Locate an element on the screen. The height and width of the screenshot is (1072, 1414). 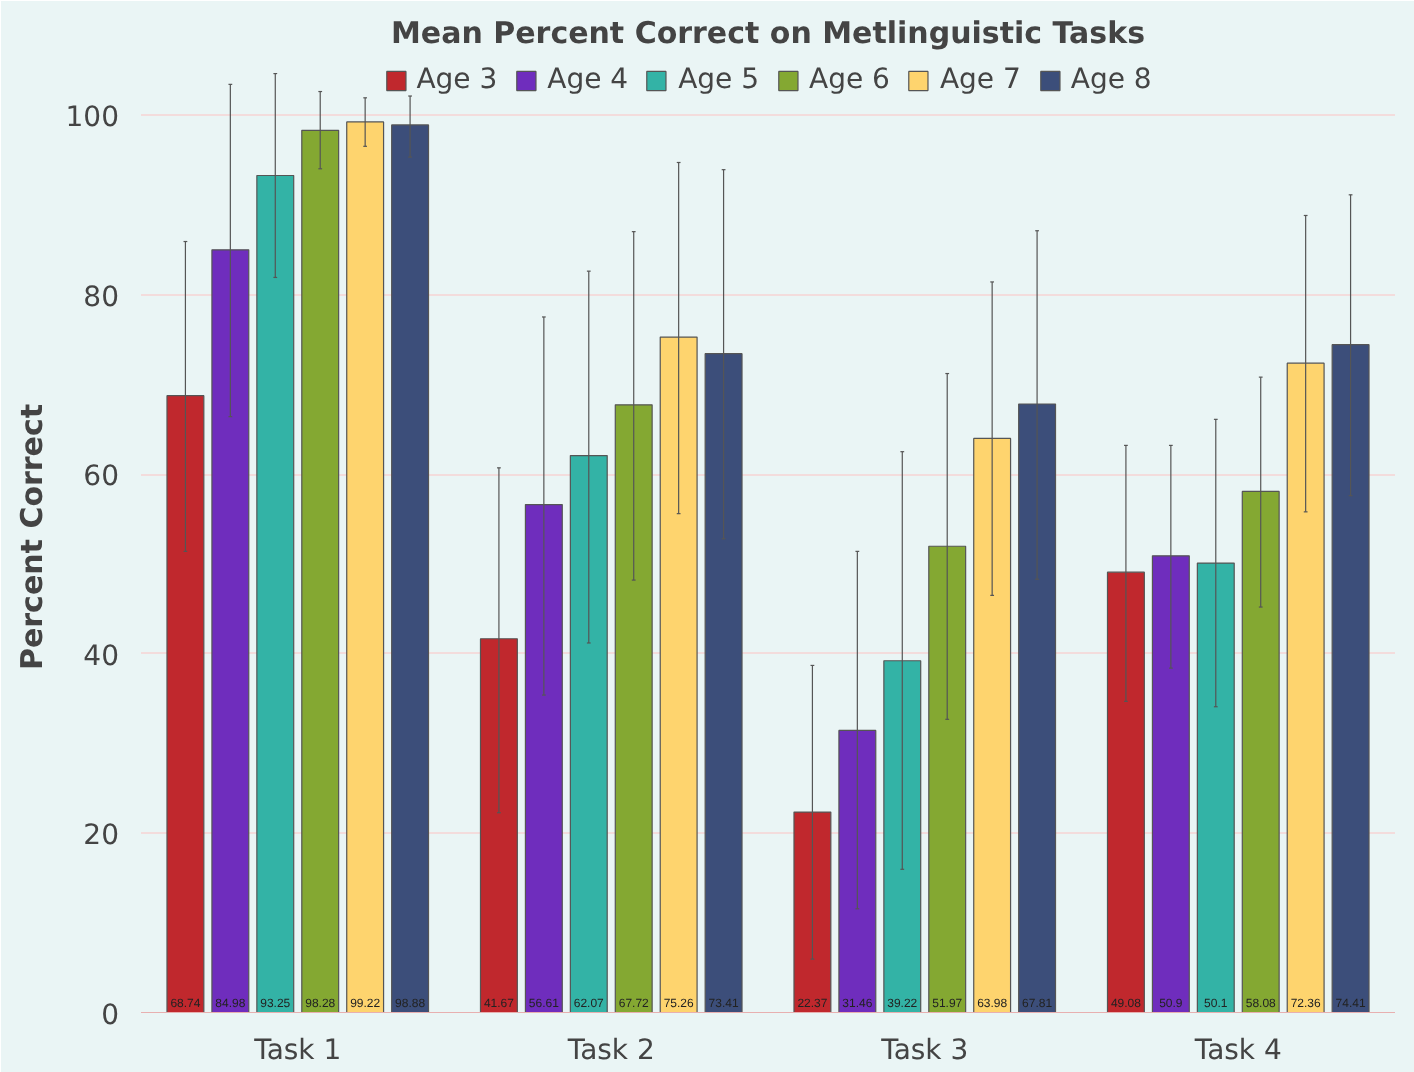
y-tick-label: 100 is located at coordinates (92, 117).